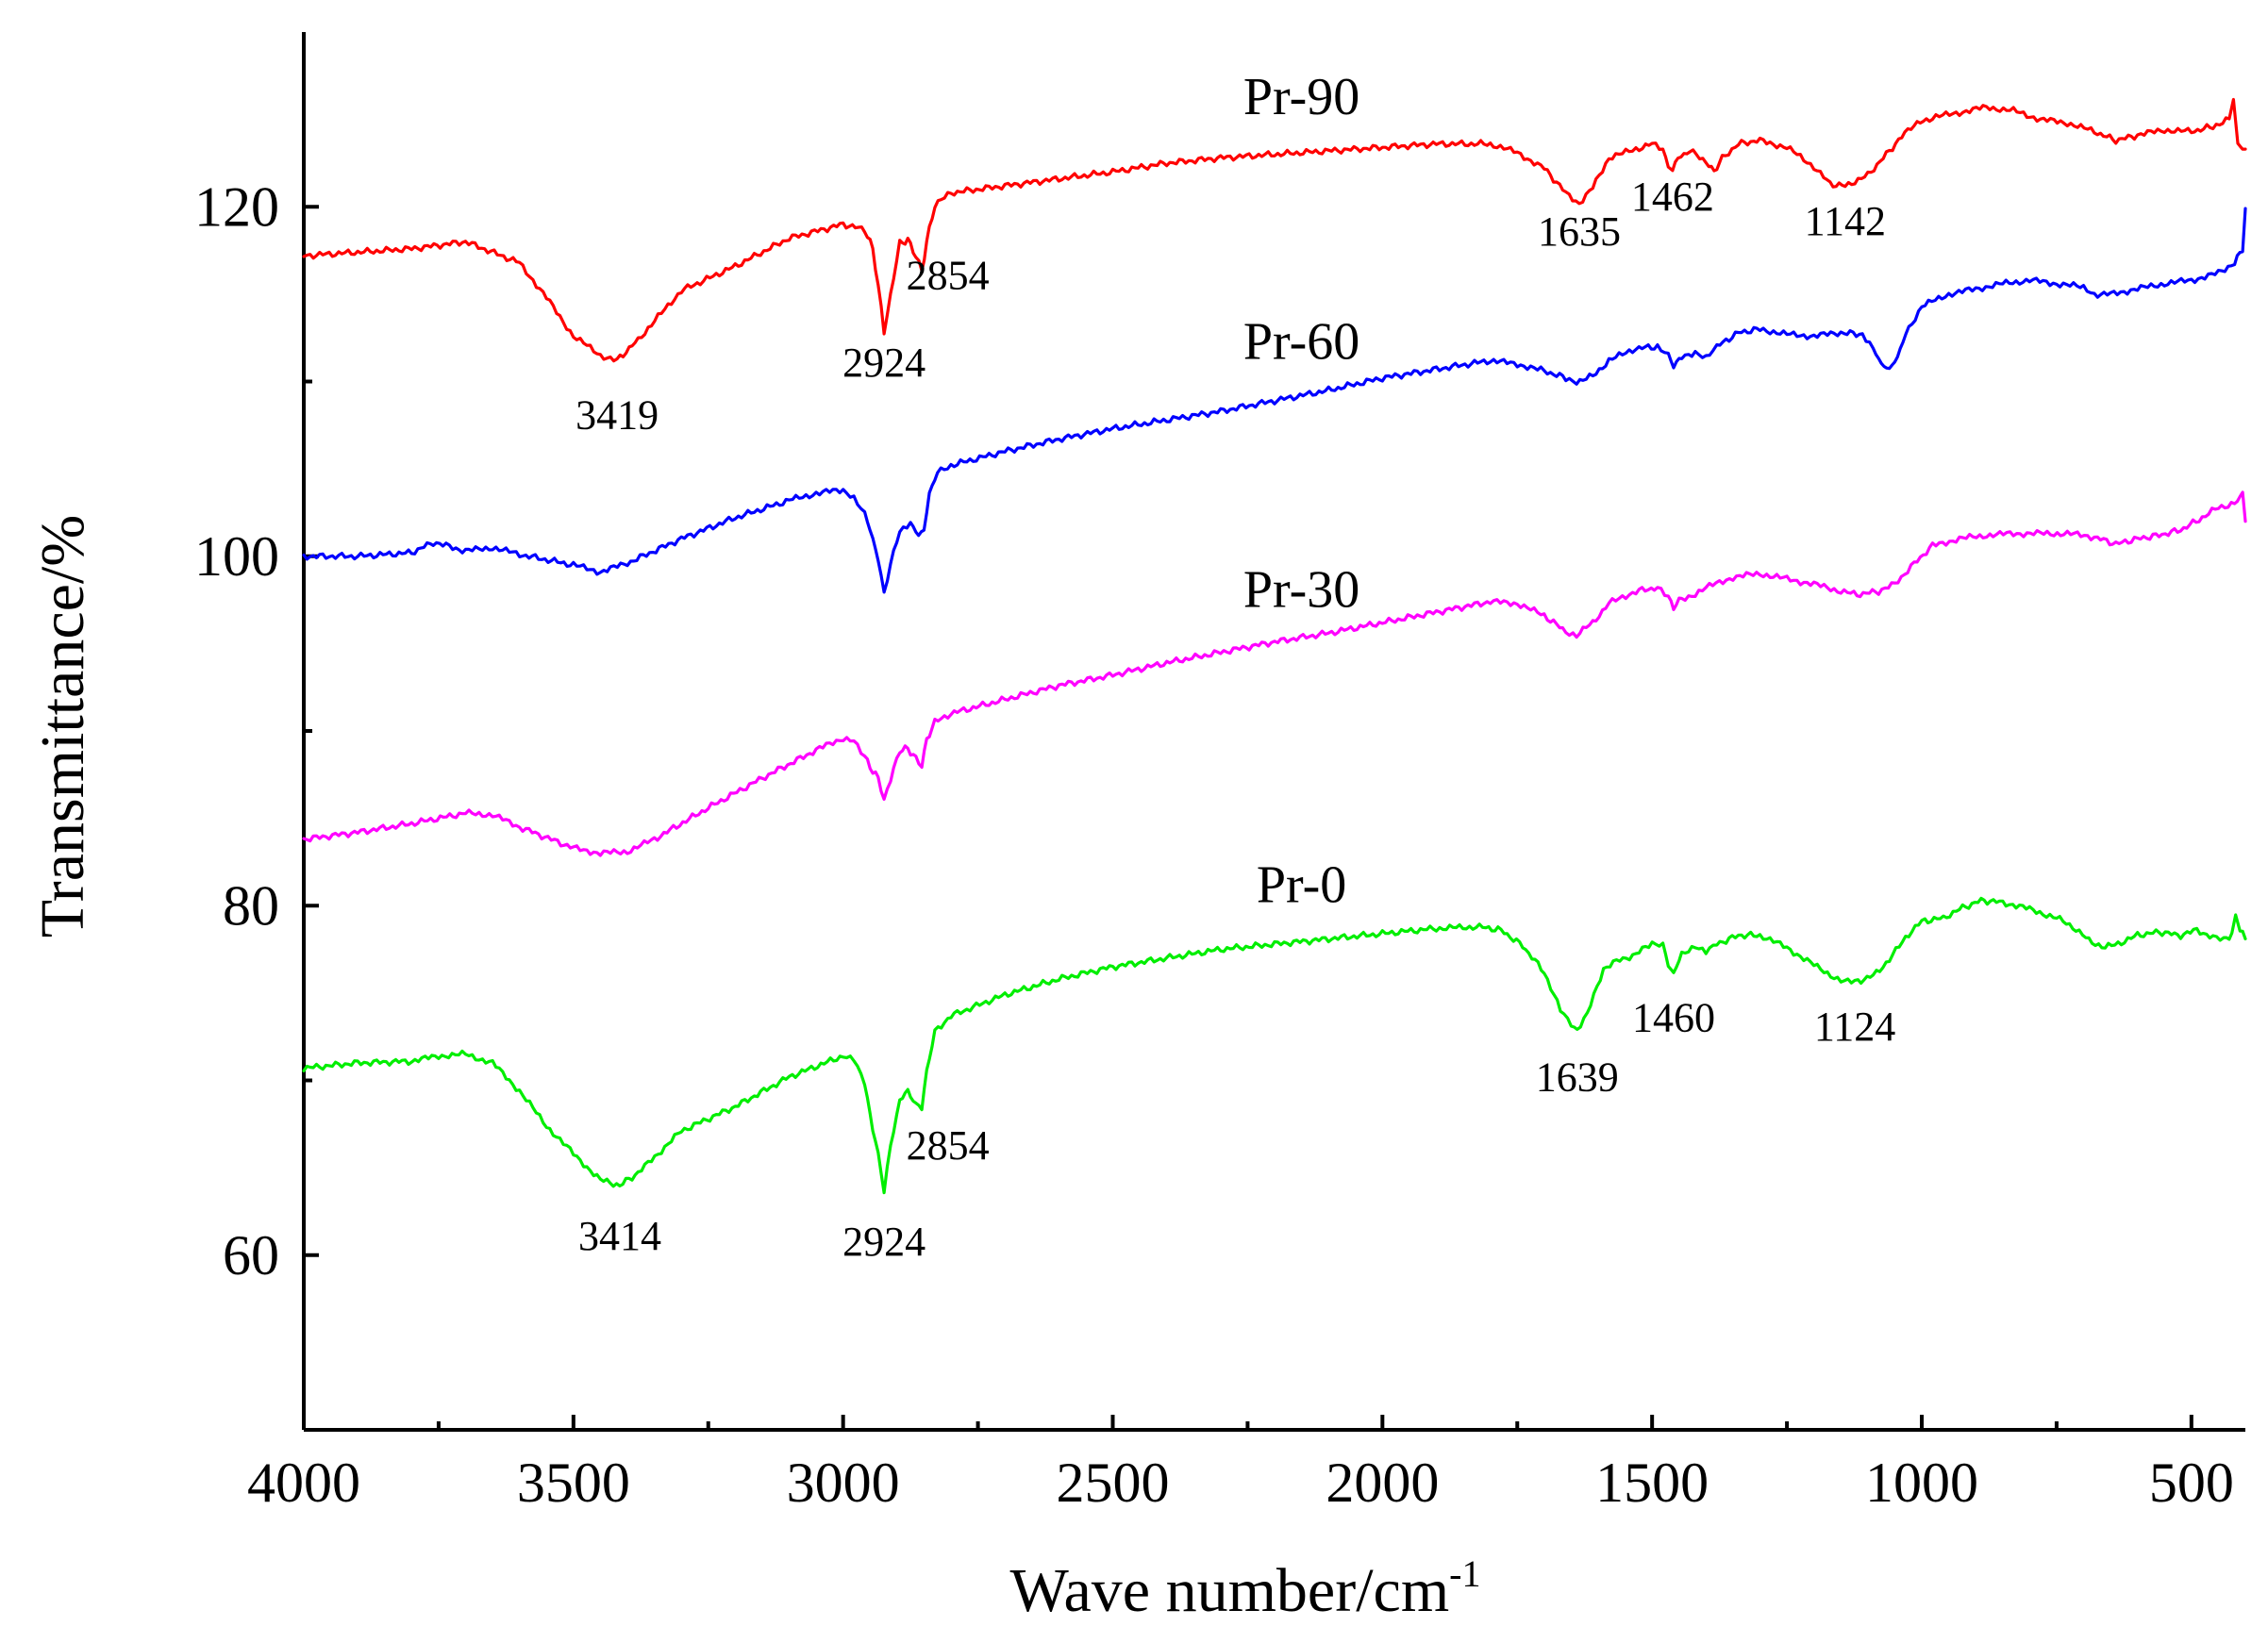 This screenshot has height=1643, width=2268. I want to click on y-tick-label-80: 80, so click(251, 905).